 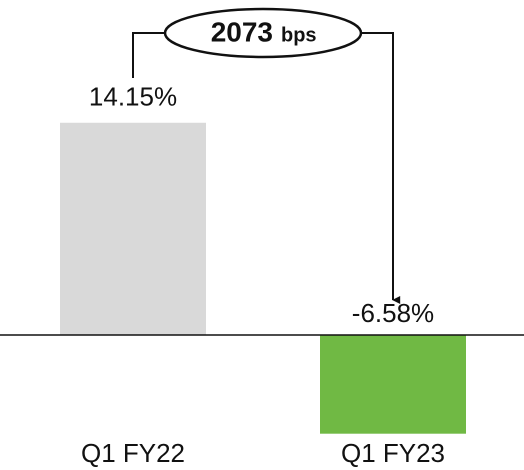 What do you see at coordinates (378, 168) in the screenshot?
I see `arrow` at bounding box center [378, 168].